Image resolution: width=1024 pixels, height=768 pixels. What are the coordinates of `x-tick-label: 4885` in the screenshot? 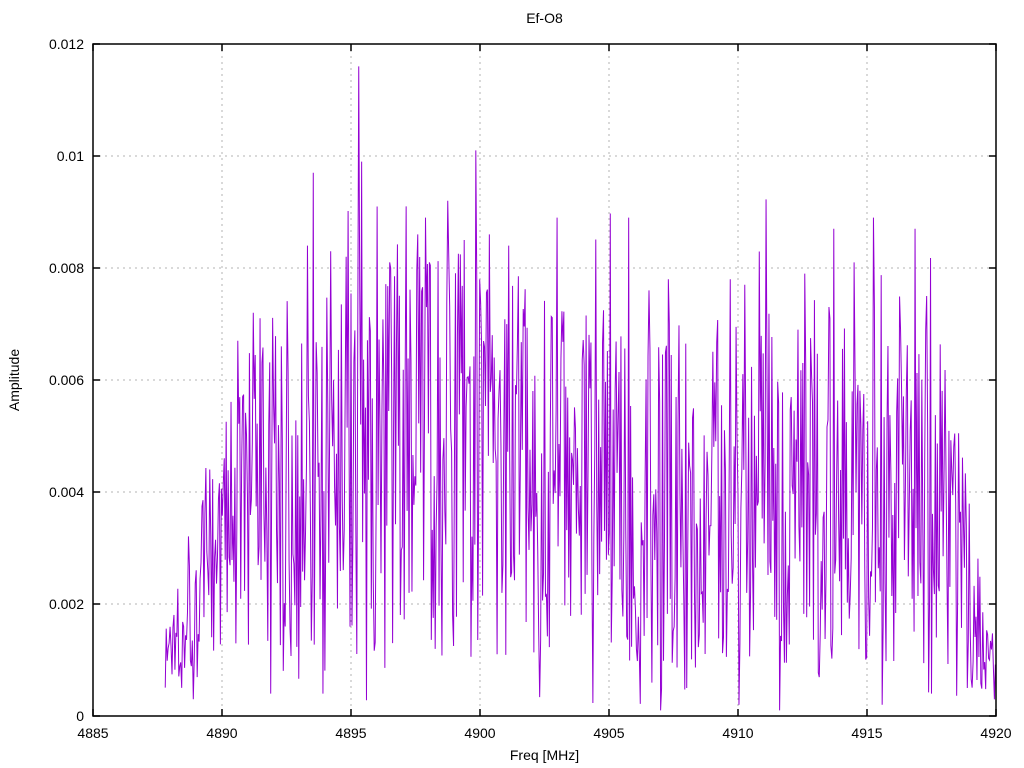 It's located at (92, 733).